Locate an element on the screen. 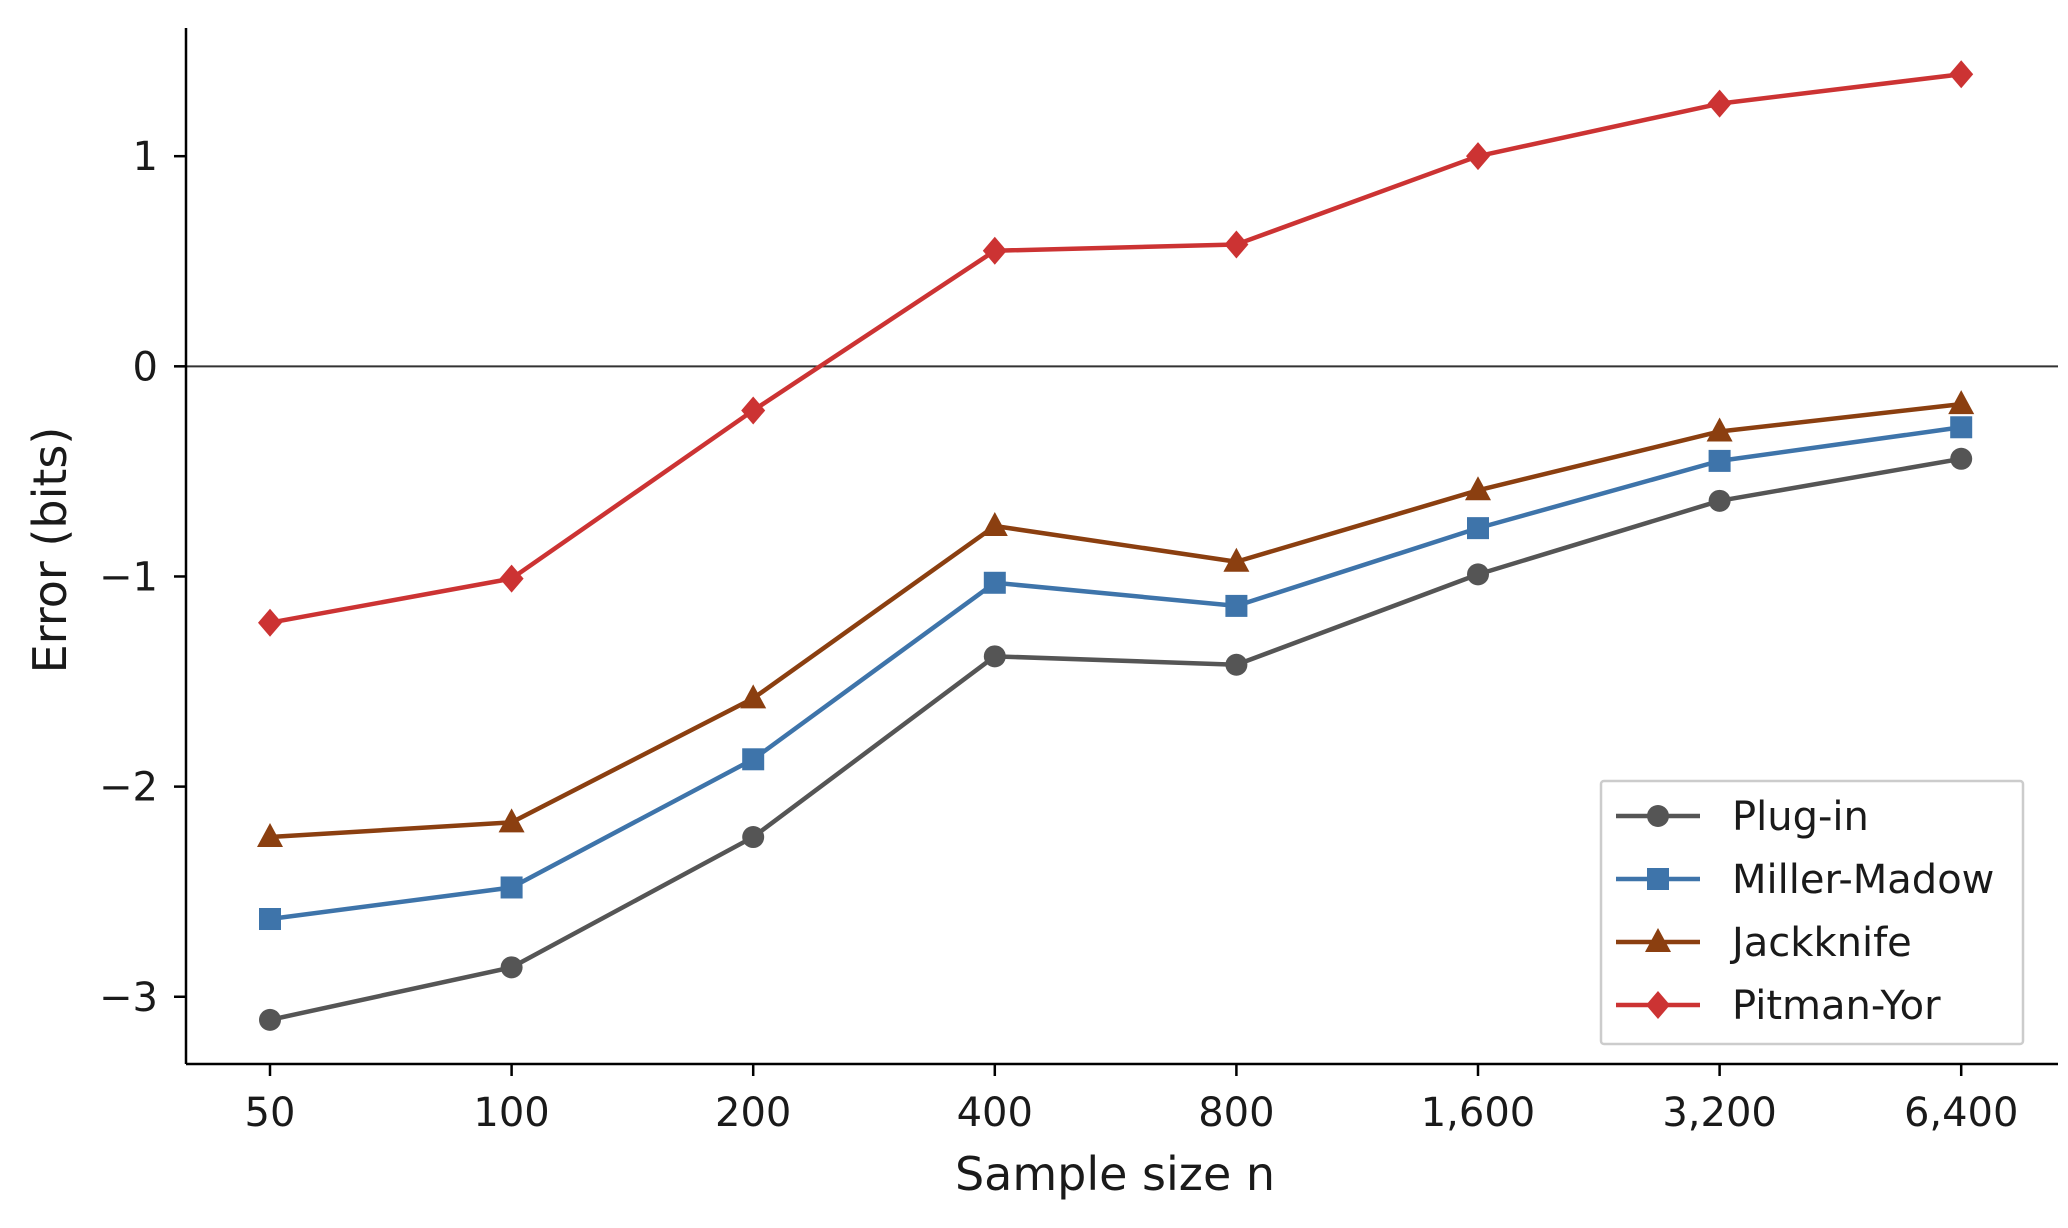 The image size is (2068, 1228). x-tick-label: 1,600 is located at coordinates (1478, 1113).